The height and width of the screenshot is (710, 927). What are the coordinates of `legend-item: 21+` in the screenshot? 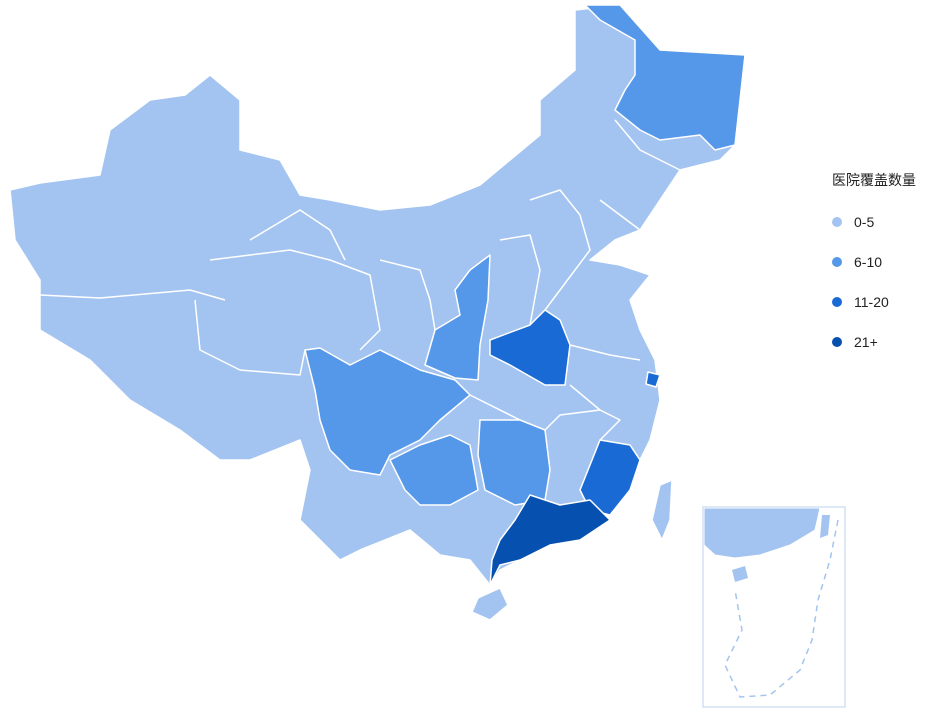 It's located at (874, 342).